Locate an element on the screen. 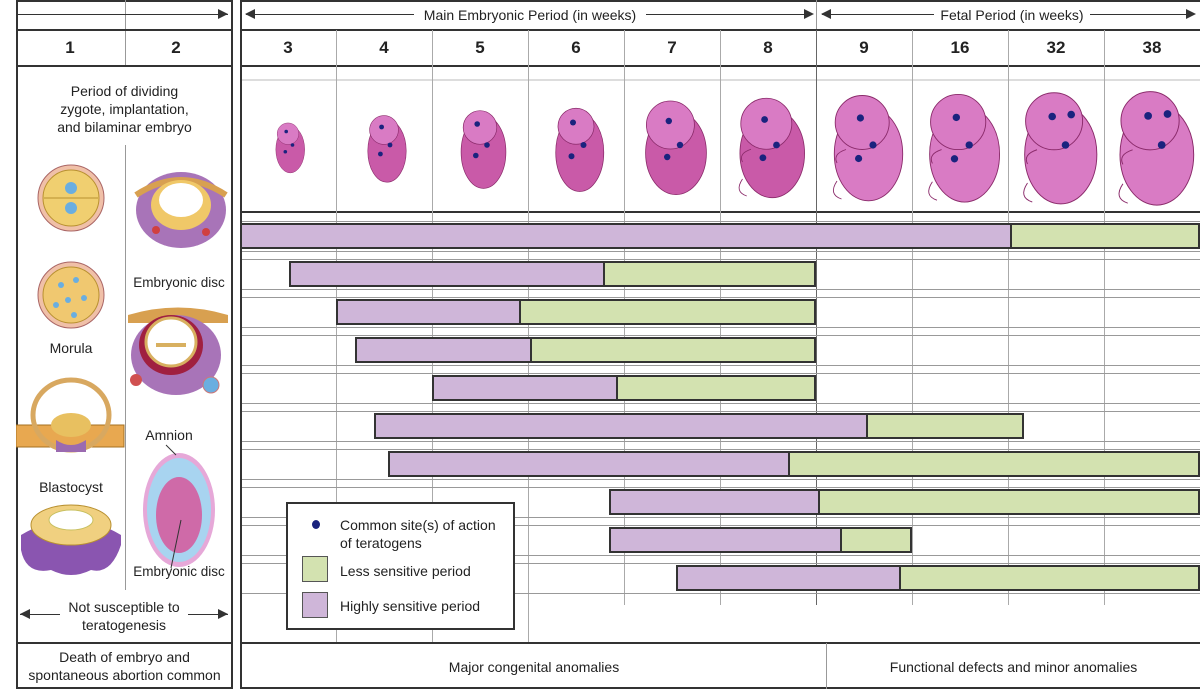 The width and height of the screenshot is (1200, 689). less-sensitive-swatch is located at coordinates (315, 569).